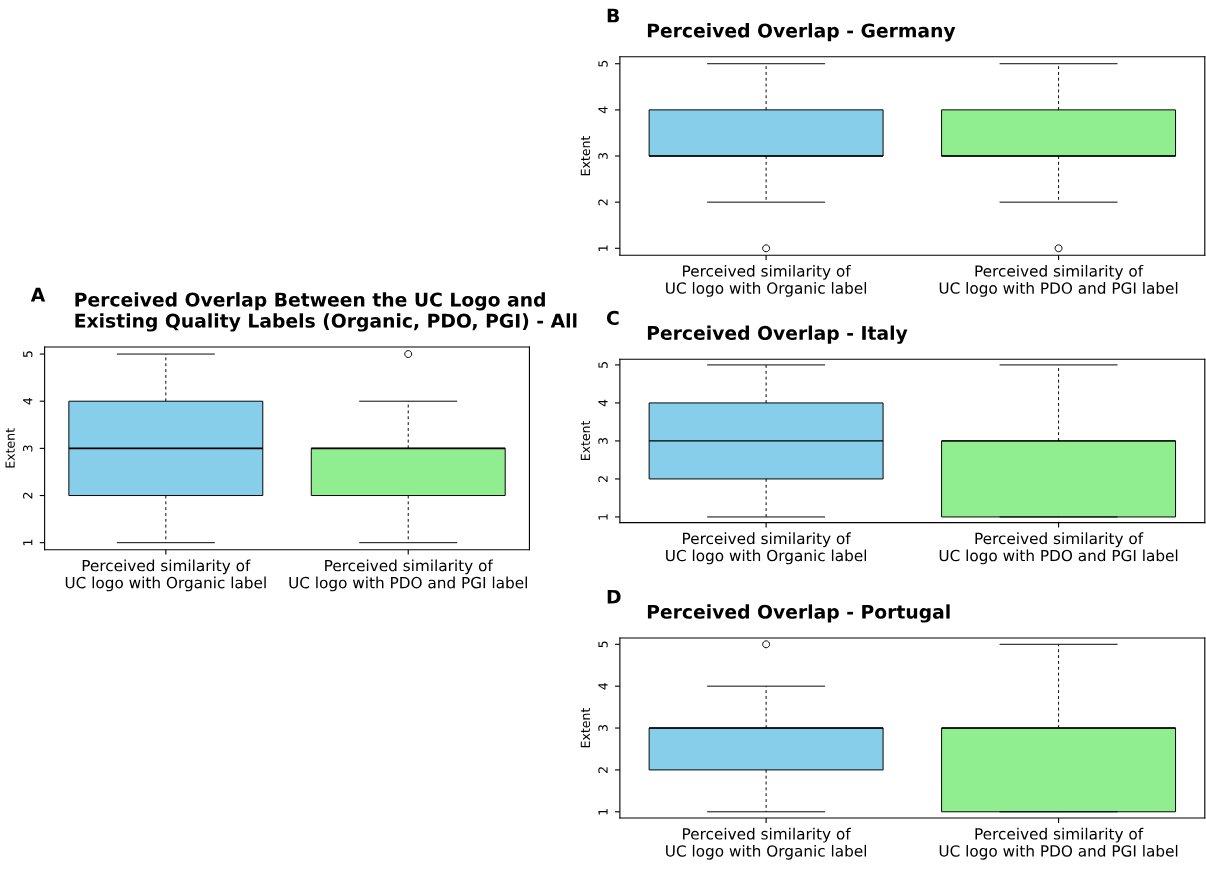 This screenshot has height=874, width=1206. What do you see at coordinates (326, 312) in the screenshot?
I see `chart-title: Perceived Overlap Between the UC Logo and Existing Quality Labels (Organic, PDO, PGI) - All` at bounding box center [326, 312].